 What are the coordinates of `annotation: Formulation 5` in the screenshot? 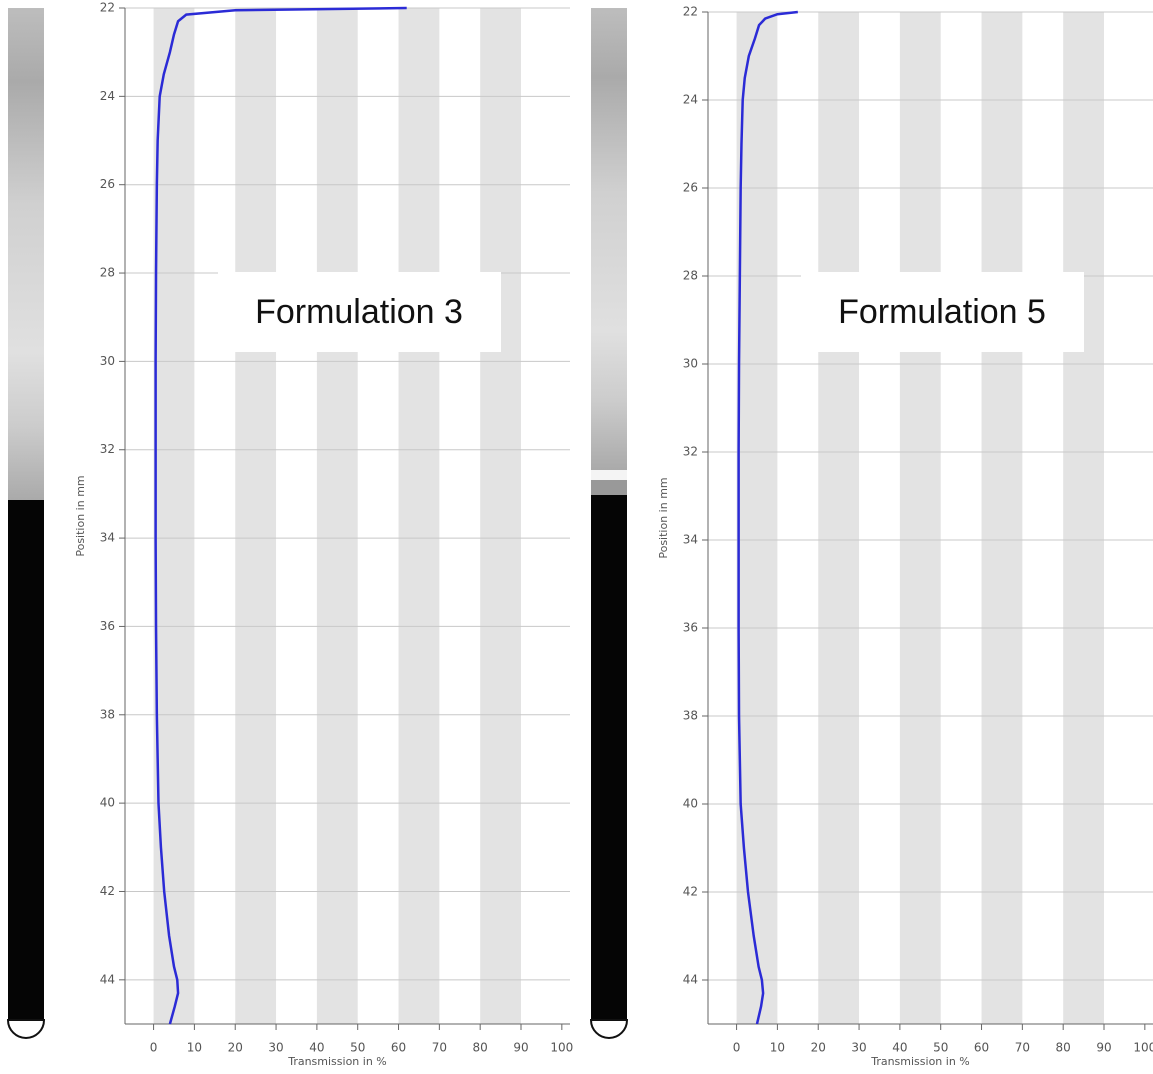 It's located at (942, 312).